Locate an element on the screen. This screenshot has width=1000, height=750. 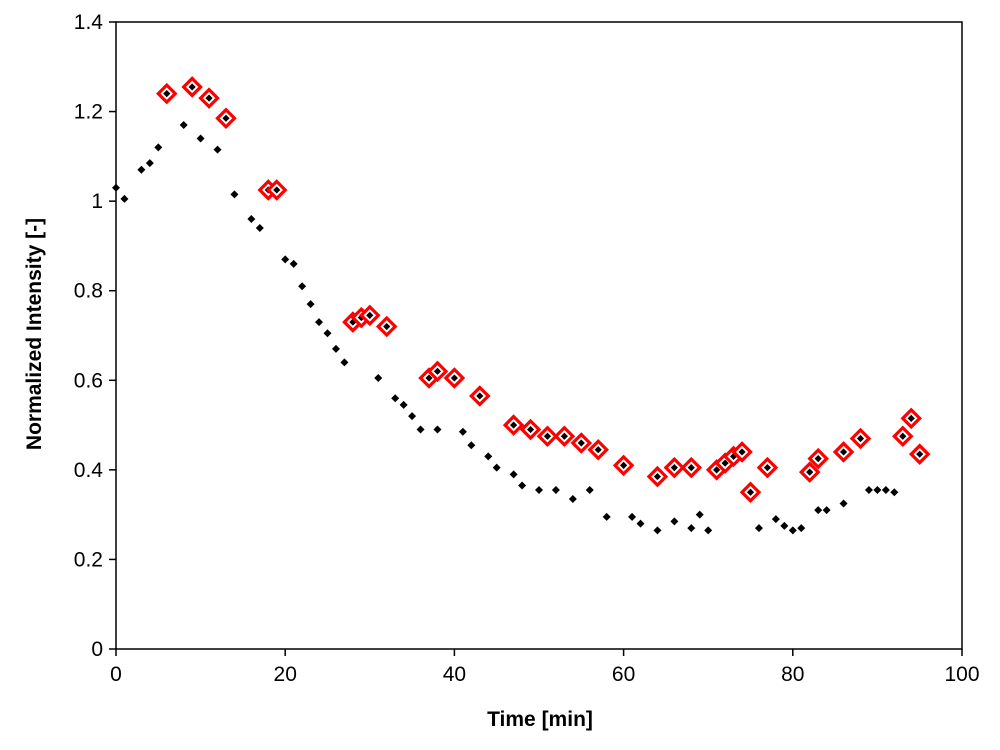
x-tick-label: 20 is located at coordinates (285, 674).